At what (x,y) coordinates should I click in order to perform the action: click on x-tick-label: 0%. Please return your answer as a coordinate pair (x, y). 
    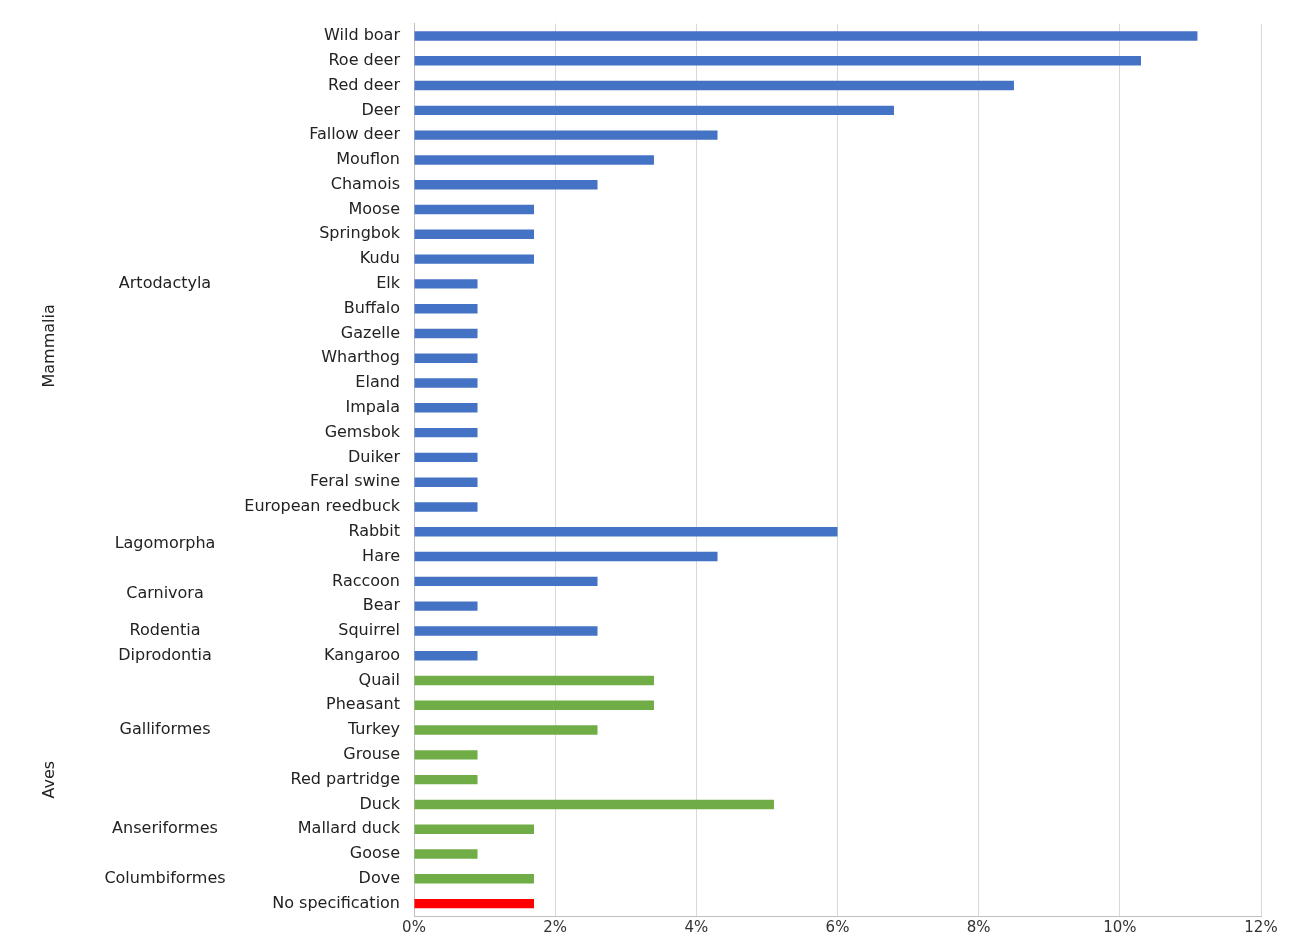
    Looking at the image, I should click on (414, 926).